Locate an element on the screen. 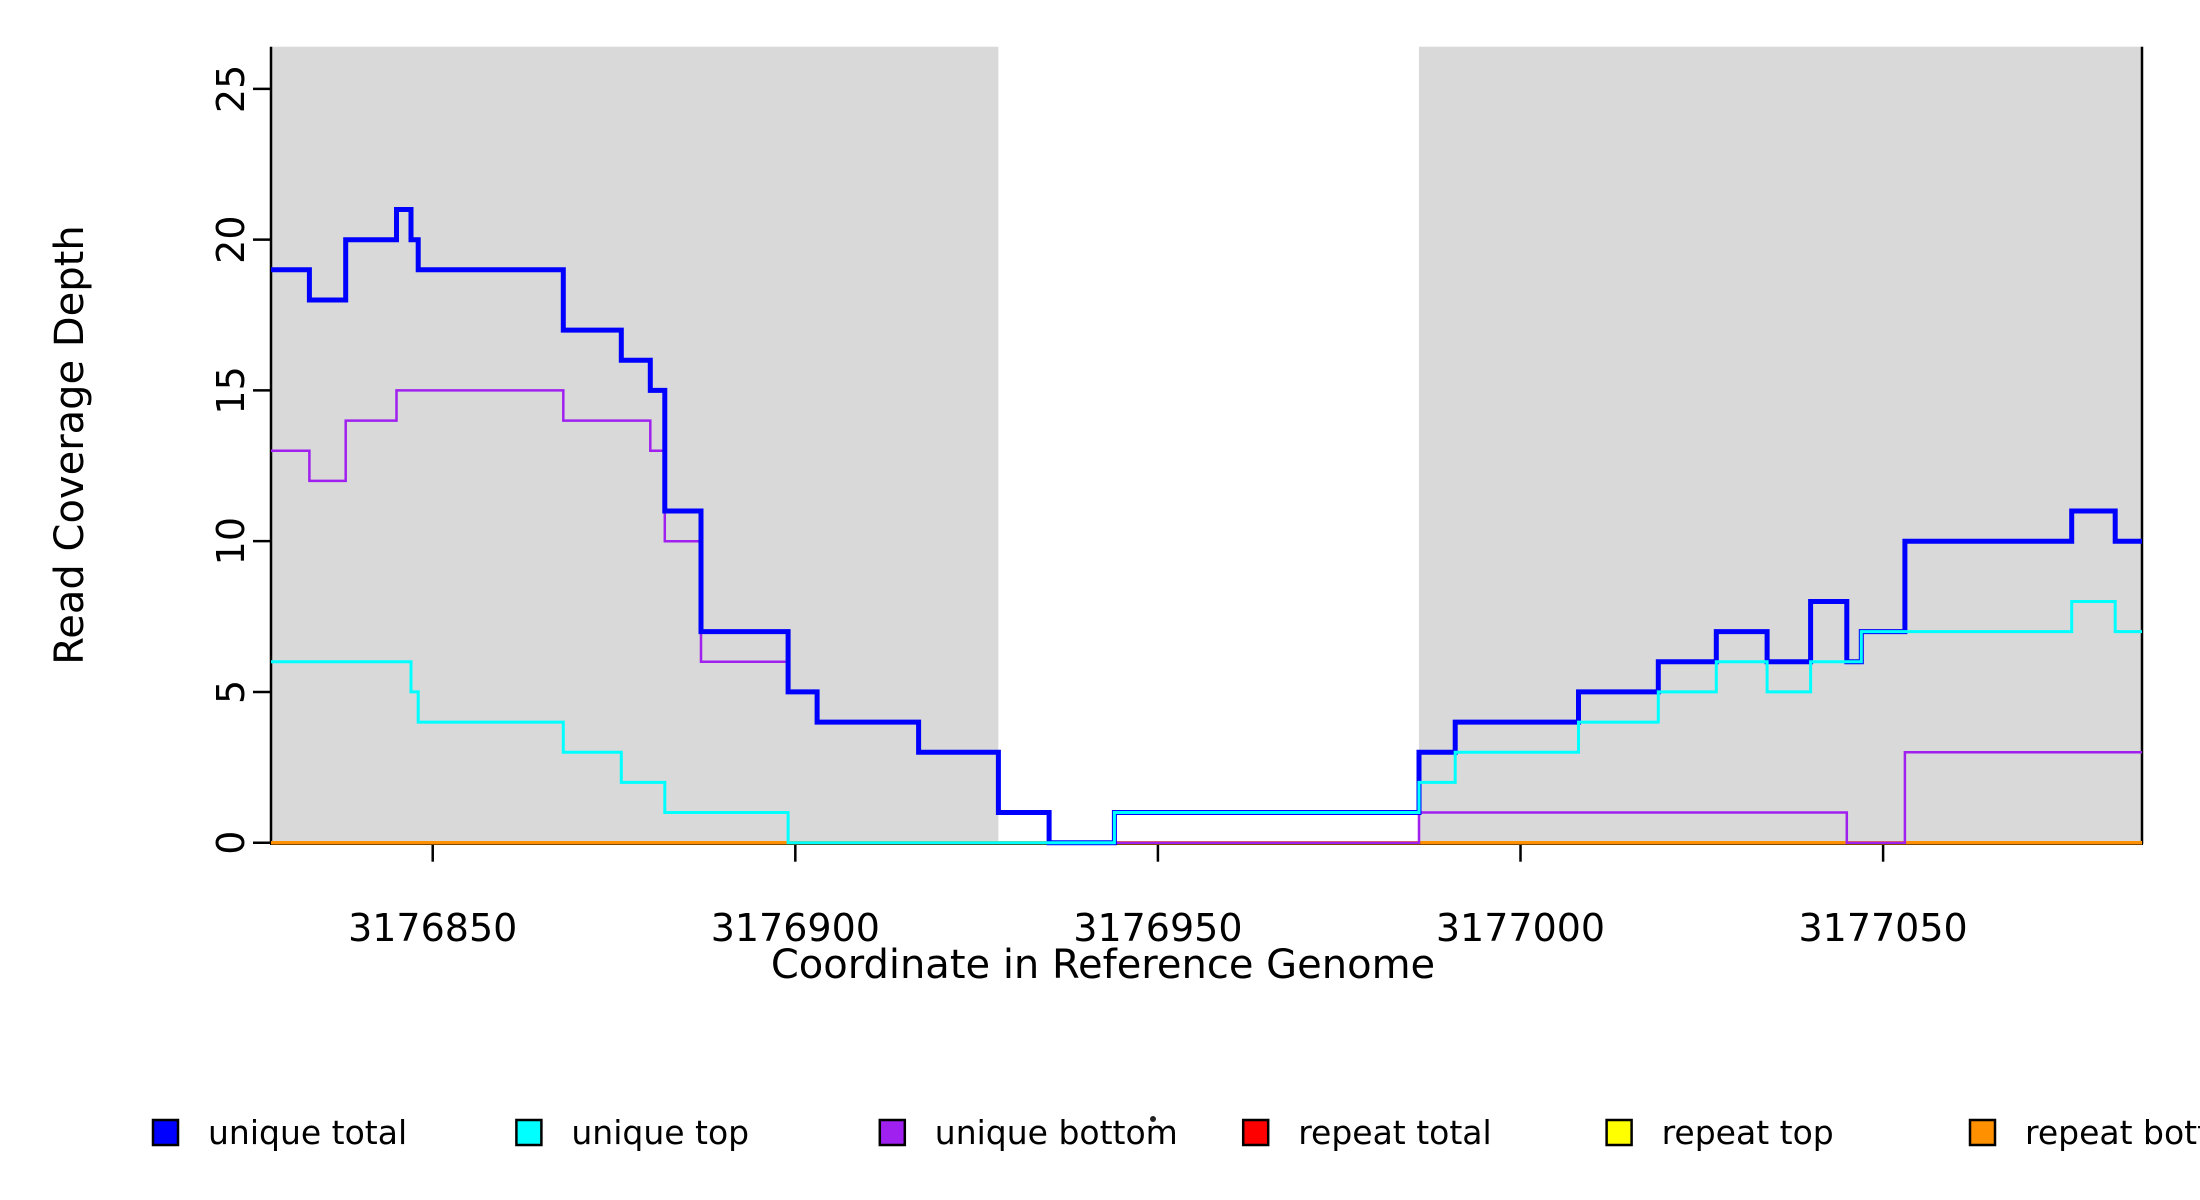  legend-swatch-unique-bottom is located at coordinates (892, 1132).